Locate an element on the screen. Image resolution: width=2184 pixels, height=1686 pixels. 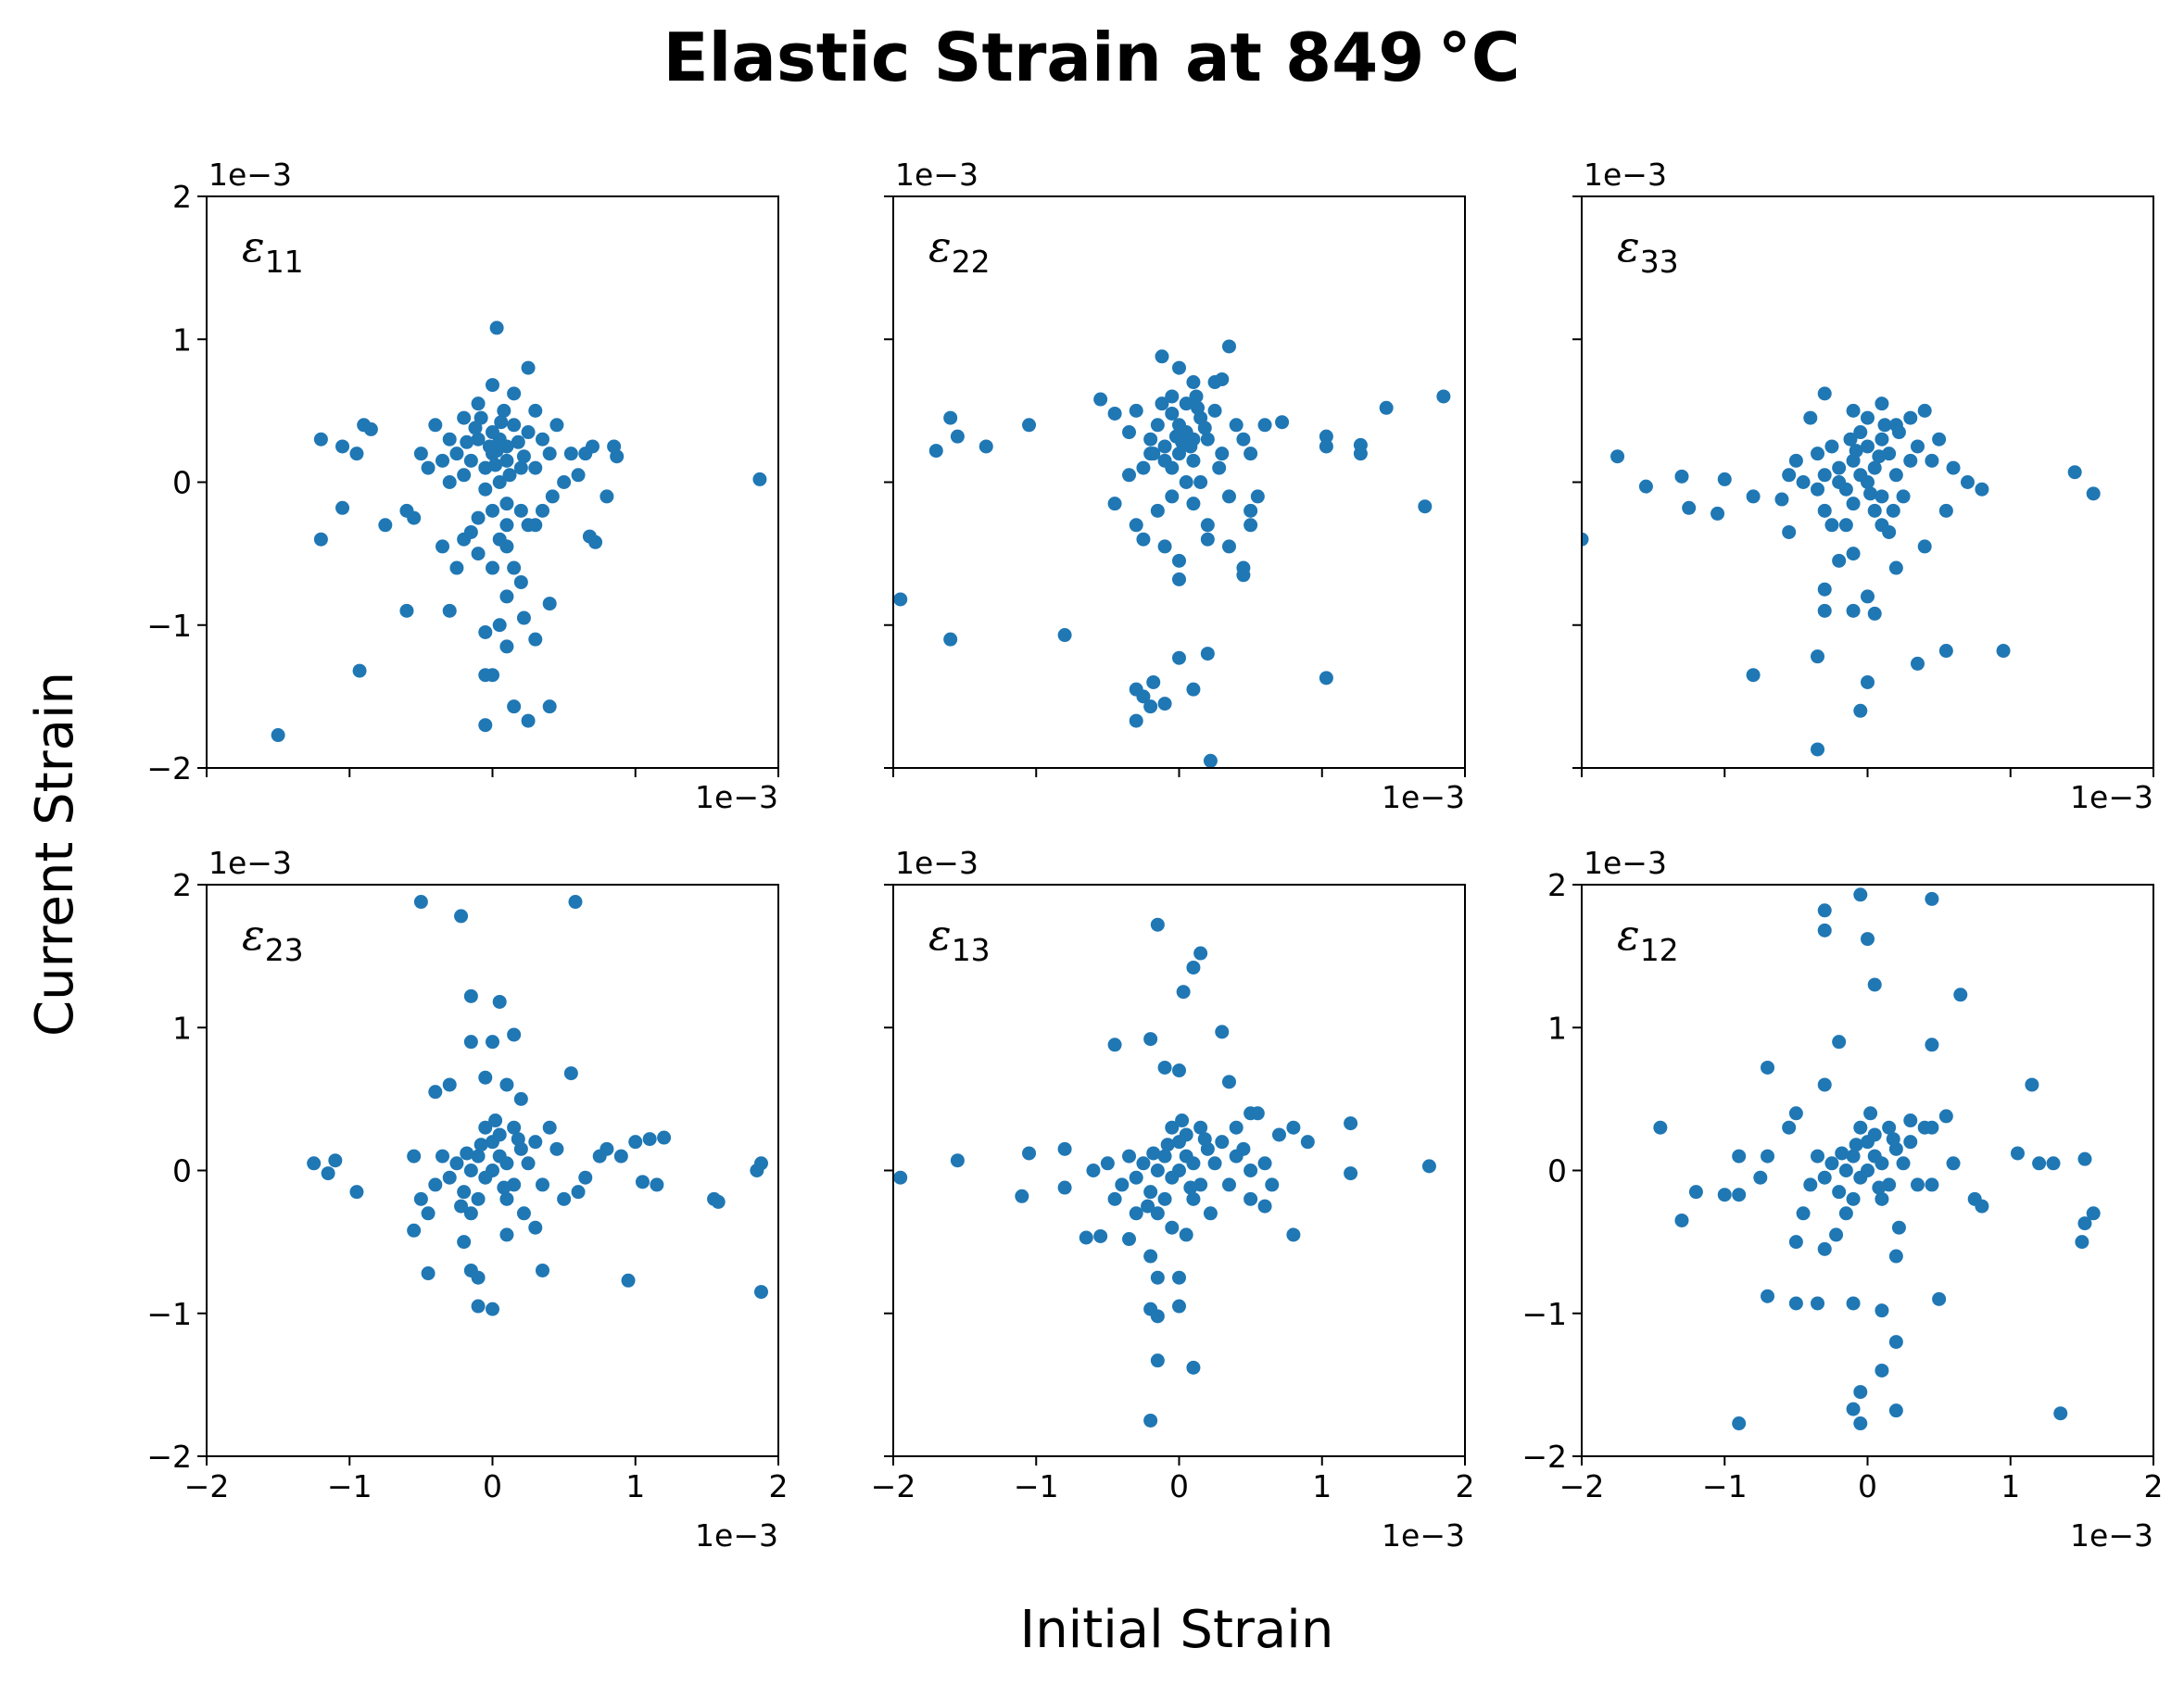
scatter-series is located at coordinates (519, 532).